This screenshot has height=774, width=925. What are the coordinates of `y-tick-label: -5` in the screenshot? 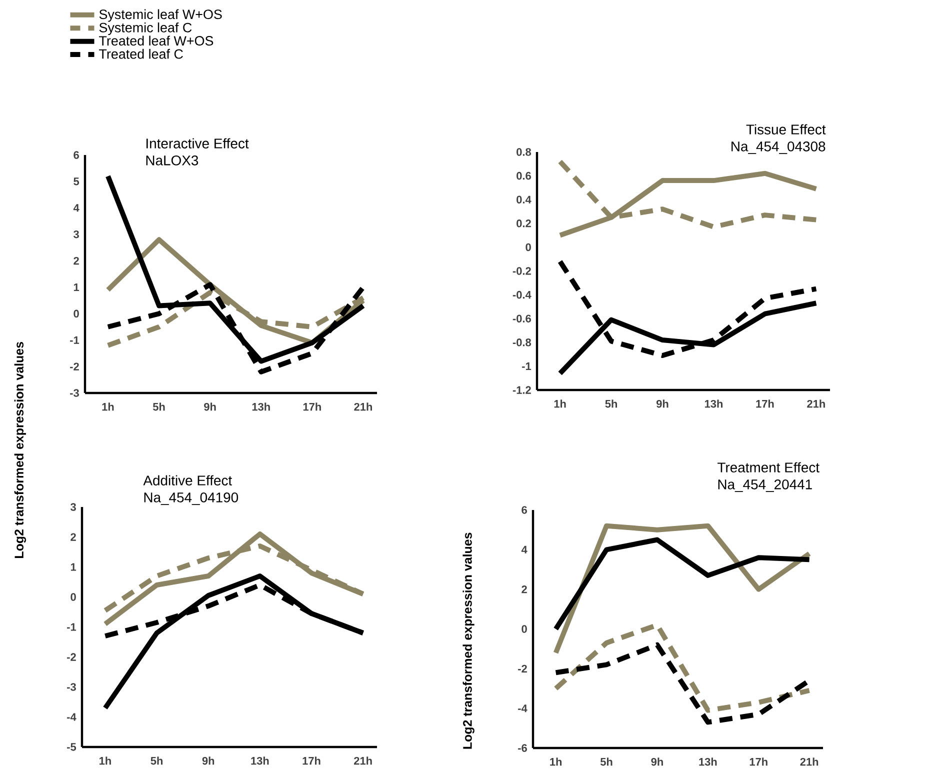 It's located at (71, 747).